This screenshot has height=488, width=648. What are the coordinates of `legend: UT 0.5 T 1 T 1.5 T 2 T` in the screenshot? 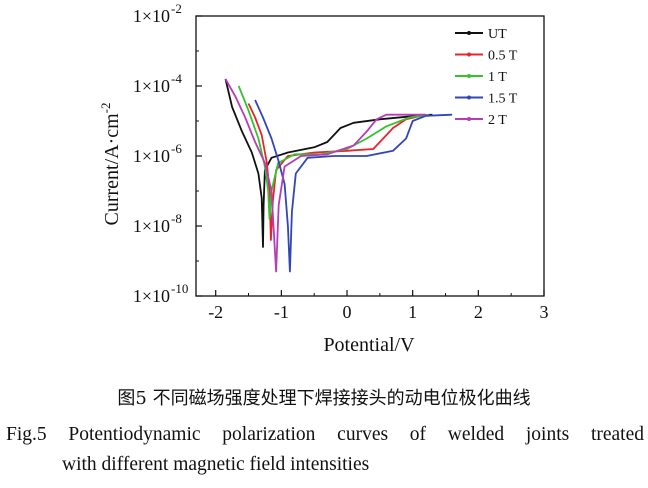 It's located at (486, 77).